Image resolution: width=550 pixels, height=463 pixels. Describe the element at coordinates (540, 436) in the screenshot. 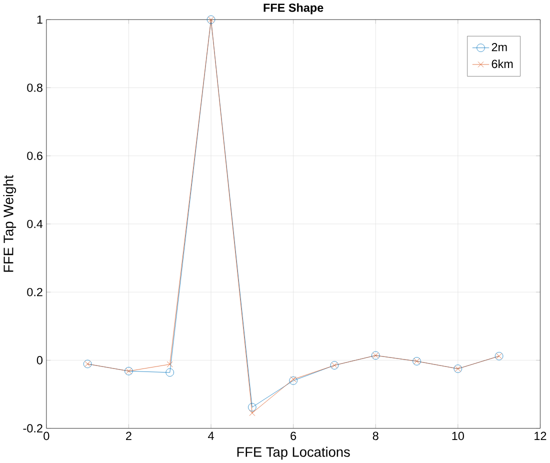

I see `x-tick-label: 12` at that location.